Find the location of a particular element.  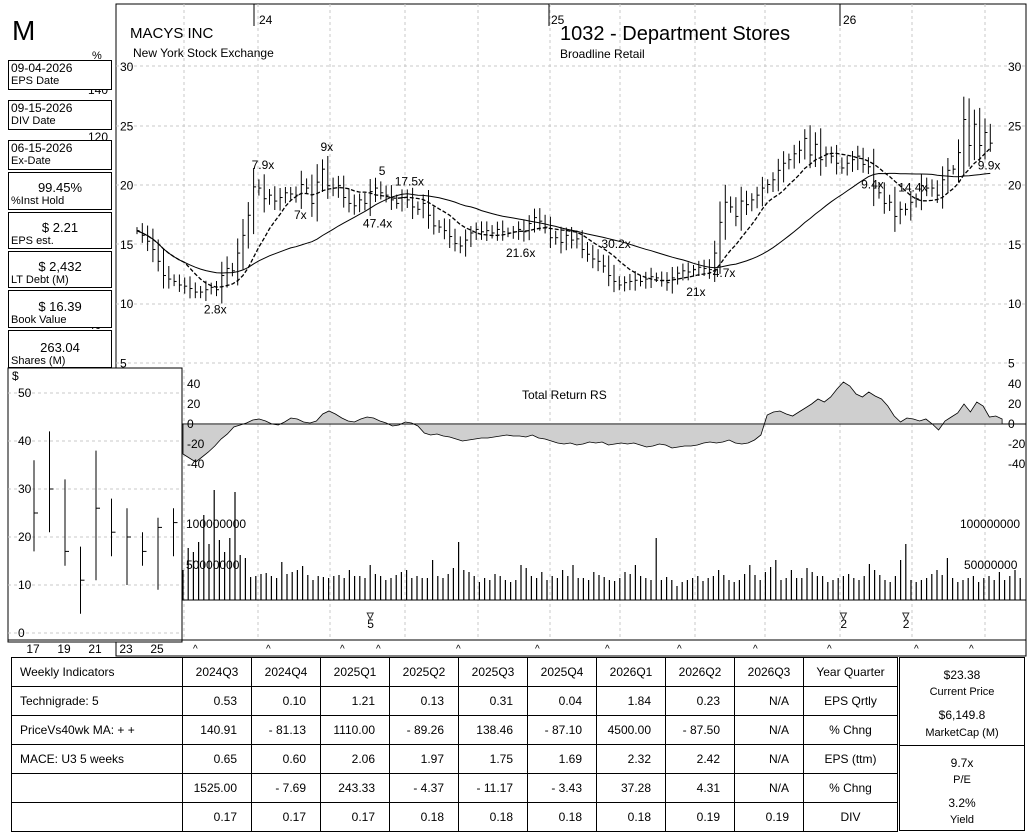

year-label: 25 is located at coordinates (558, 20).